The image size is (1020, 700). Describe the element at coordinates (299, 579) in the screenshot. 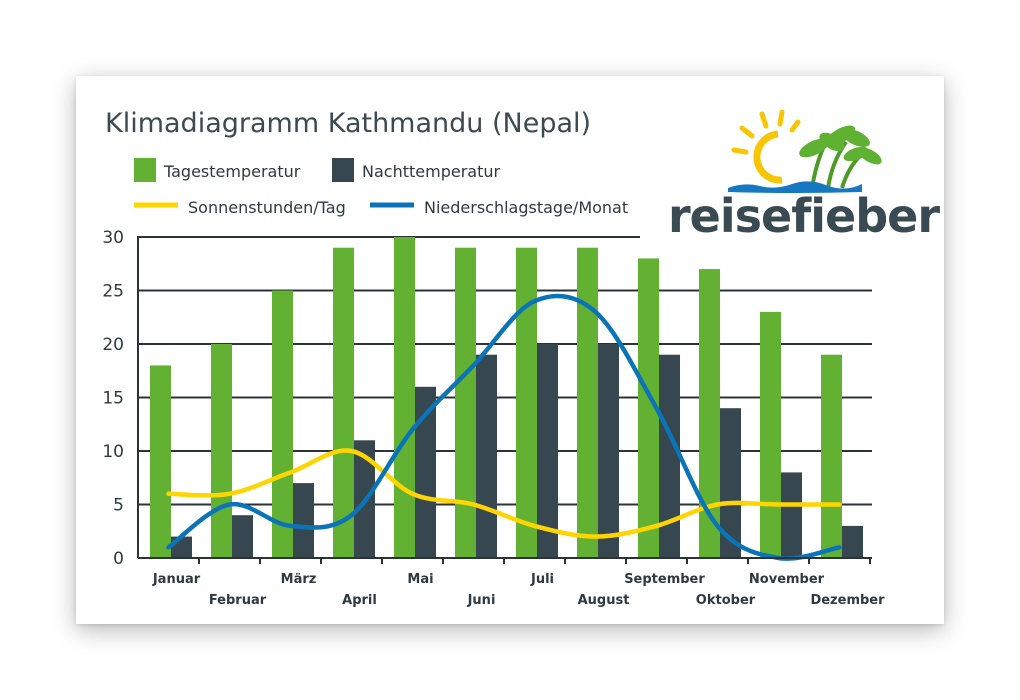

I see `x-tick-label-März: März` at that location.